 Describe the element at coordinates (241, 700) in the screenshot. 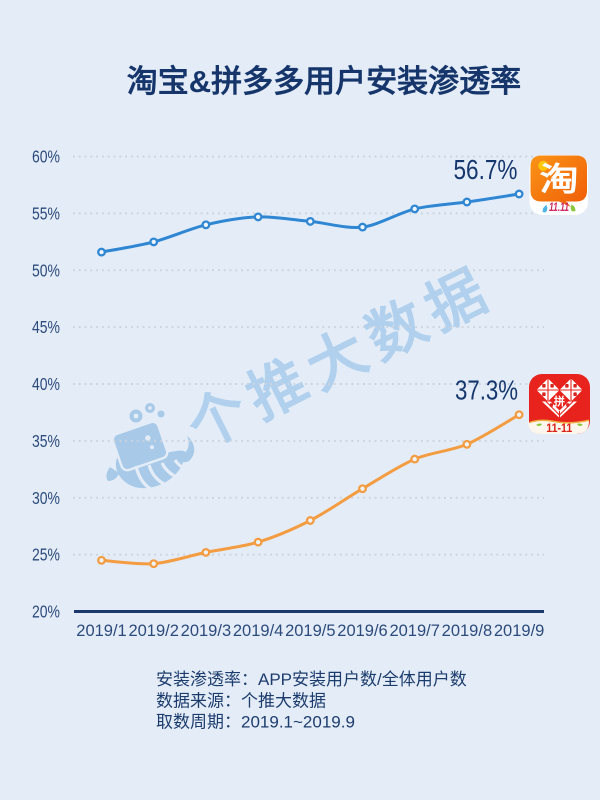

I see `svg-text: 数据来源：个推大数据` at that location.